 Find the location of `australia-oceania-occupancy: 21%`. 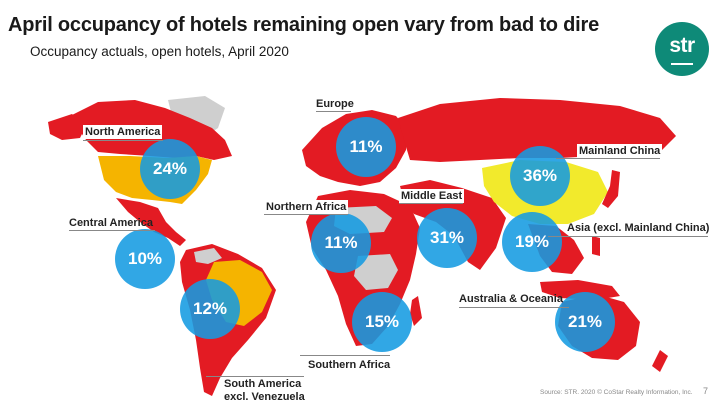

australia-oceania-occupancy: 21% is located at coordinates (585, 322).